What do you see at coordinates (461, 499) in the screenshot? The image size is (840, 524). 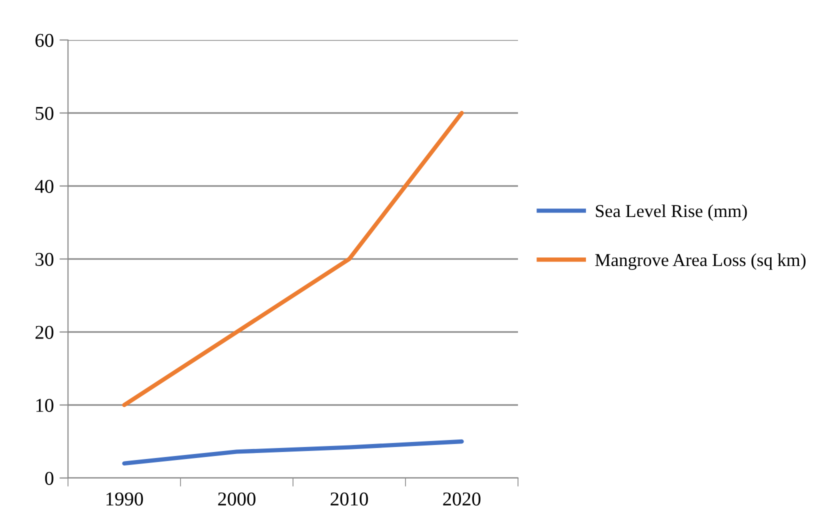 I see `x-tick-label: 2020` at bounding box center [461, 499].